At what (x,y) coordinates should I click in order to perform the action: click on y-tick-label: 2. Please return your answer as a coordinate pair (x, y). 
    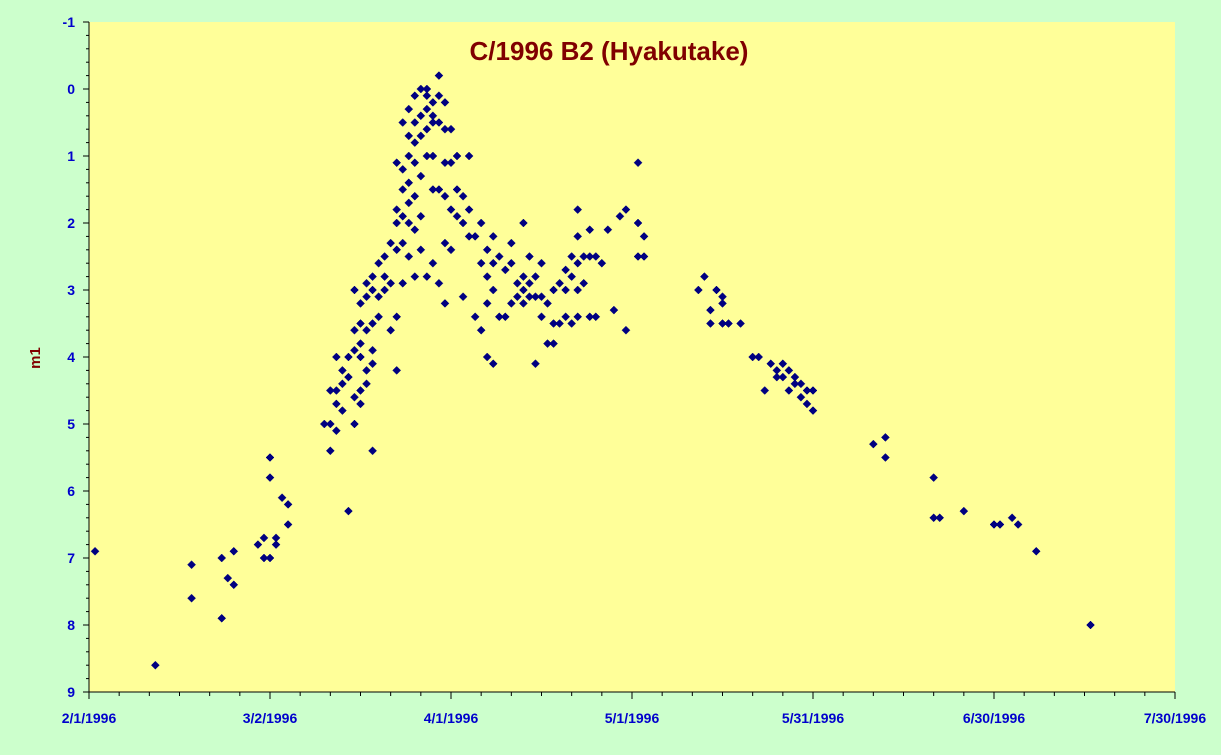
    Looking at the image, I should click on (71, 223).